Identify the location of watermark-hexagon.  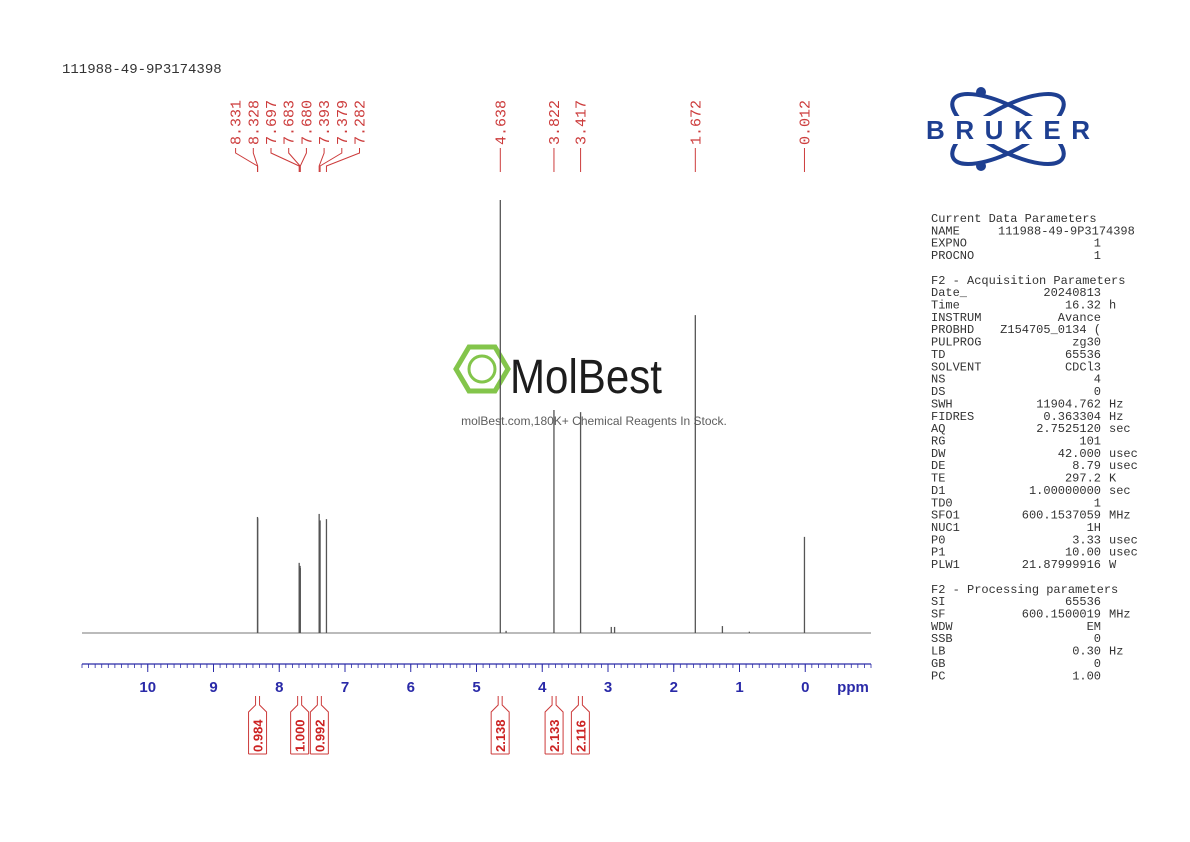
(482, 369).